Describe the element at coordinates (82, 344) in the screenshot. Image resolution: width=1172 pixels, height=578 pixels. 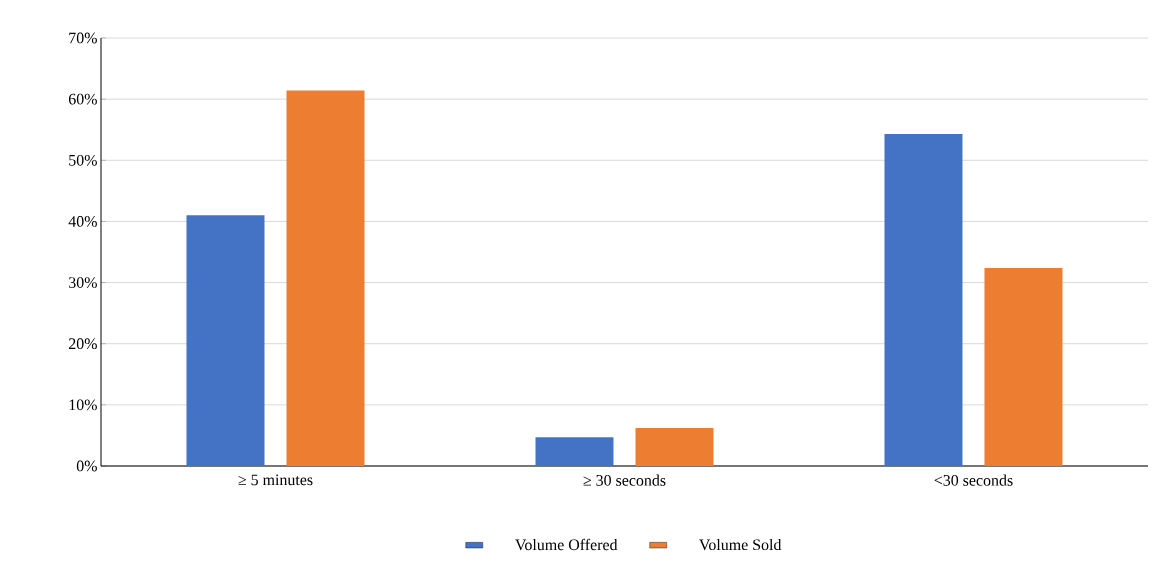
I see `y-tick-label: 20%` at that location.